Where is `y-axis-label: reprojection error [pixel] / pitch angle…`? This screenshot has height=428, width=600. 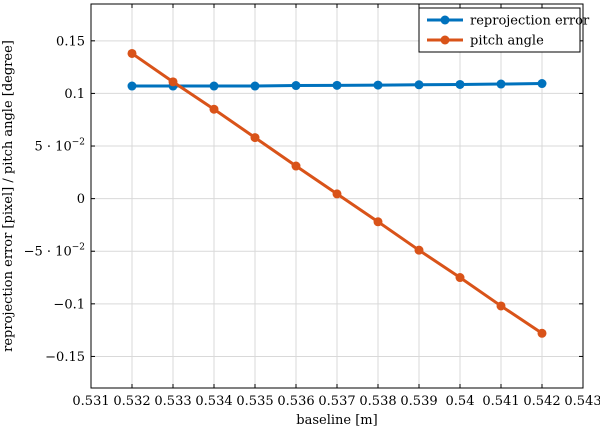 y-axis-label: reprojection error [pixel] / pitch angle… is located at coordinates (8, 196).